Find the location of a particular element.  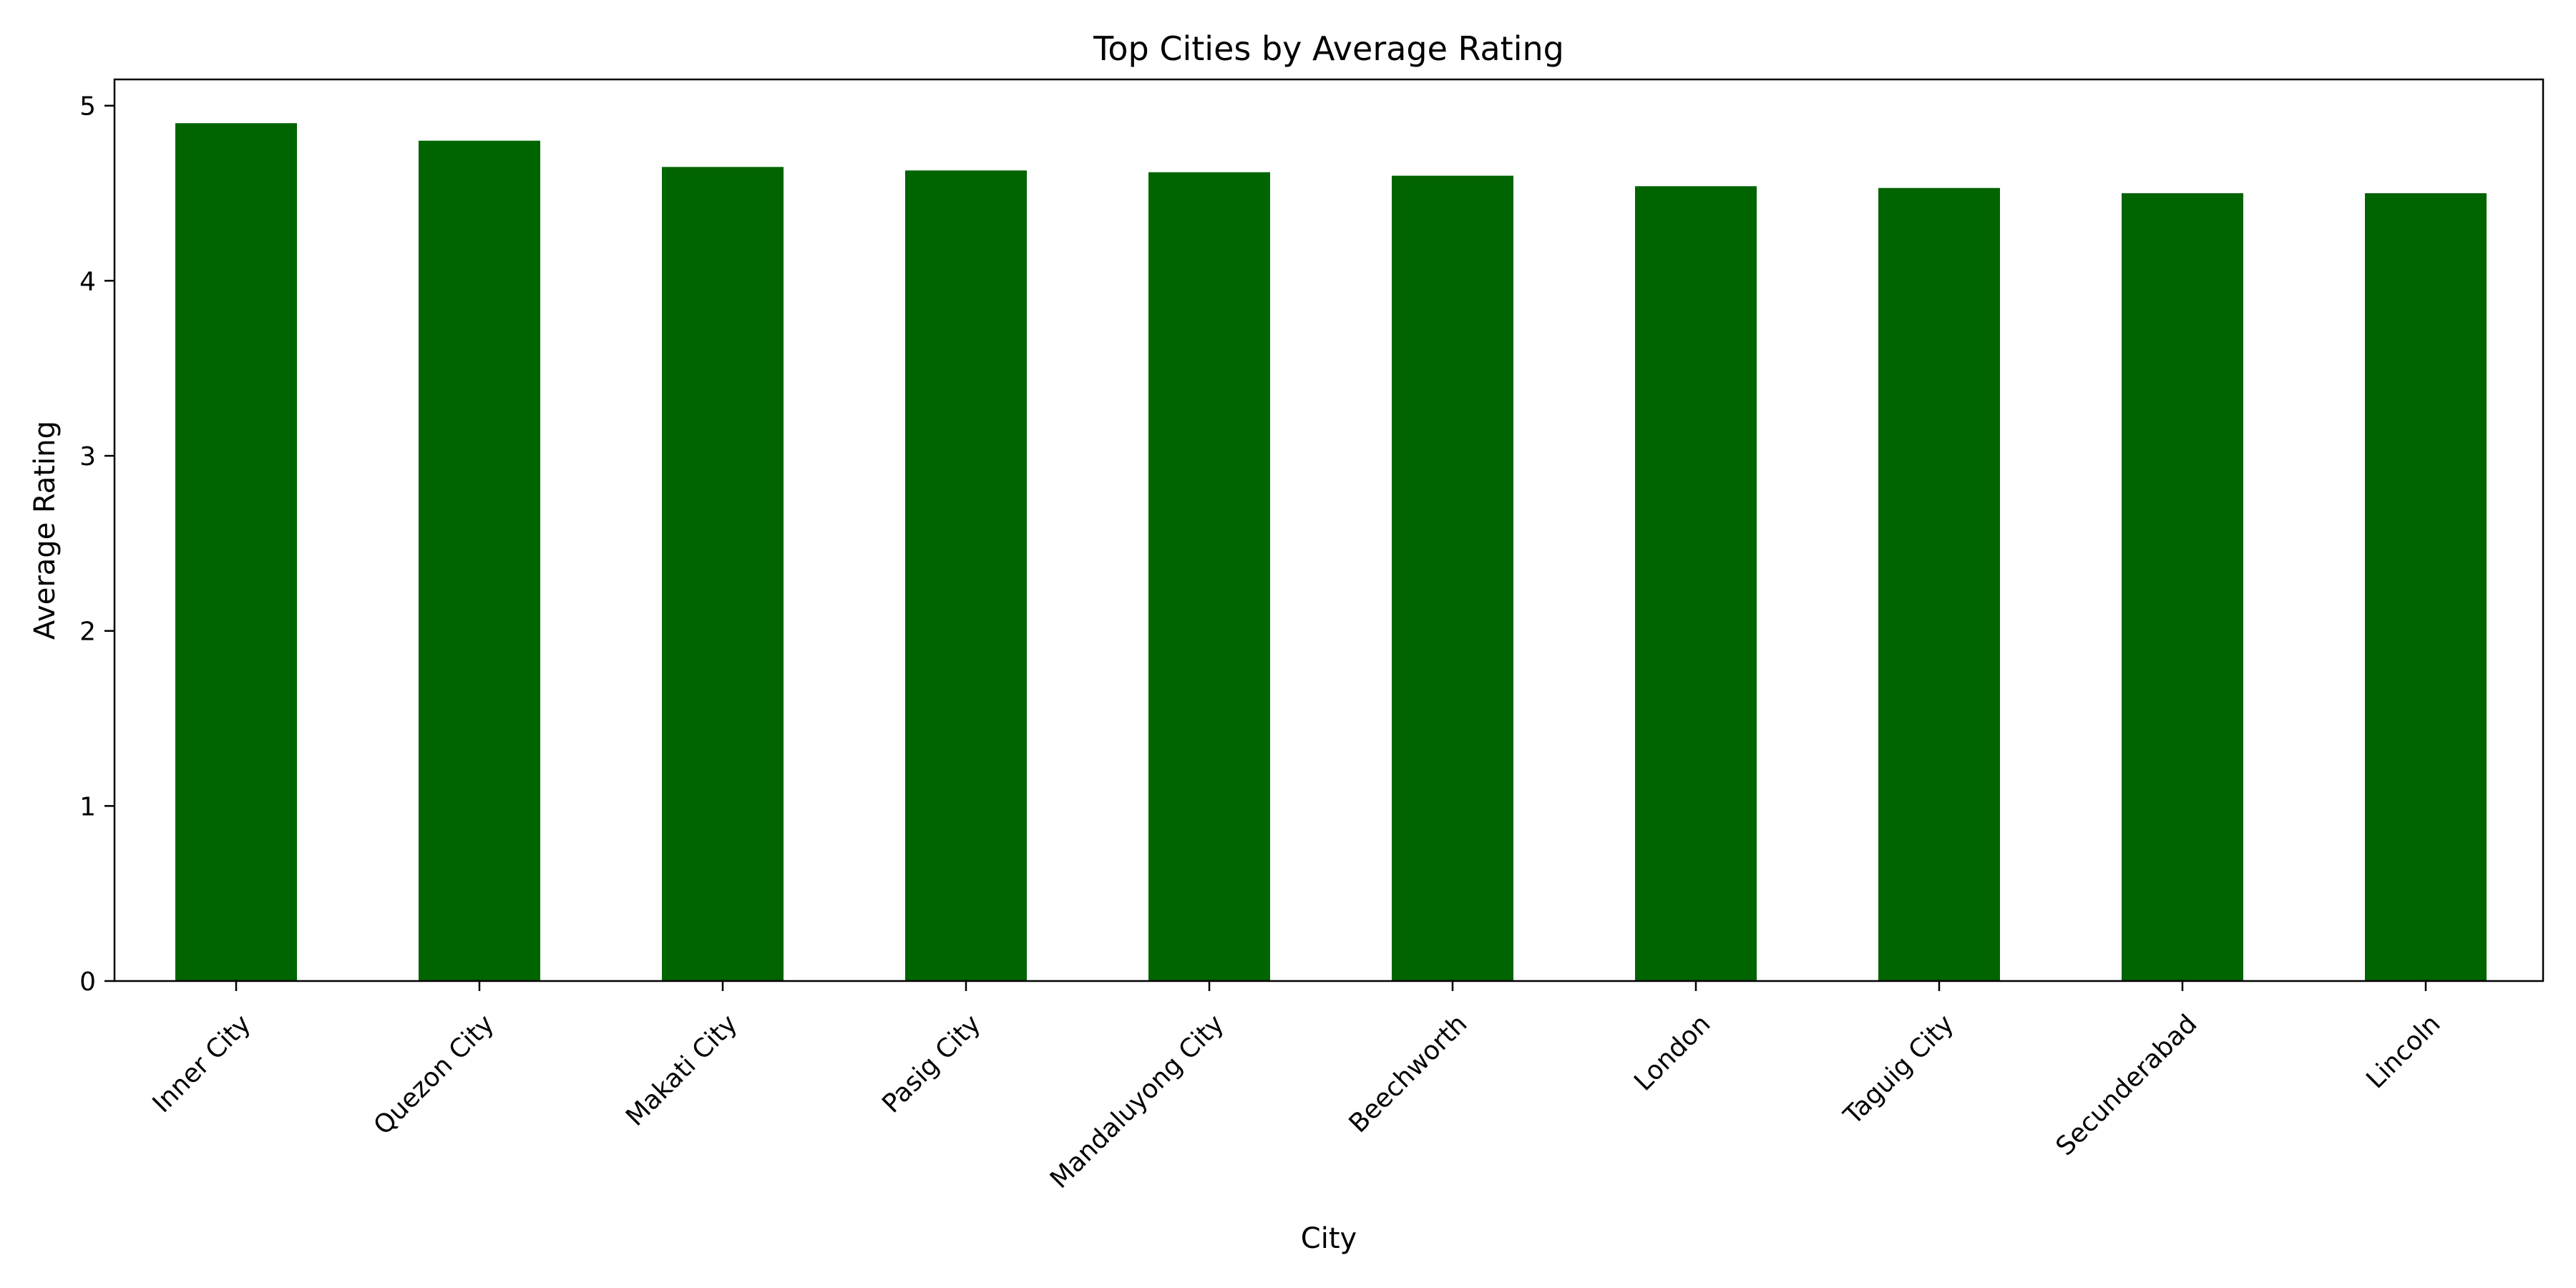

x-tick-label: Quezon City is located at coordinates (434, 1075).